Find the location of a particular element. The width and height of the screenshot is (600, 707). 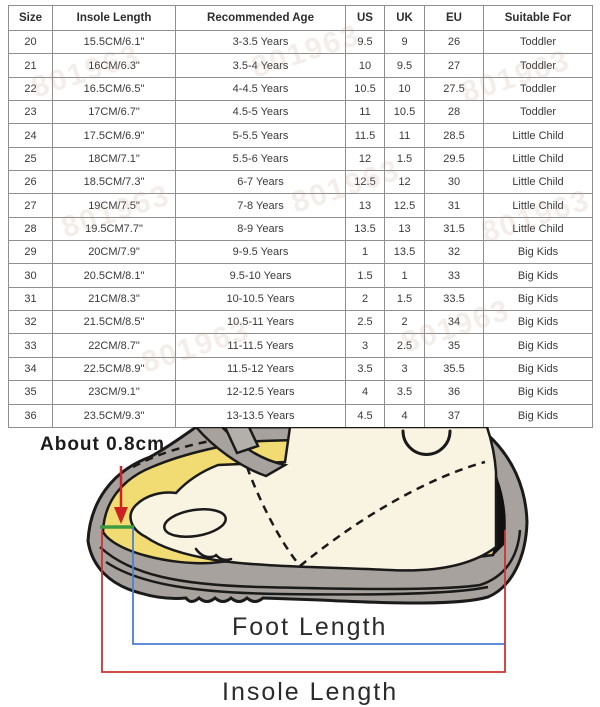

table-cell: 31 is located at coordinates (454, 205).